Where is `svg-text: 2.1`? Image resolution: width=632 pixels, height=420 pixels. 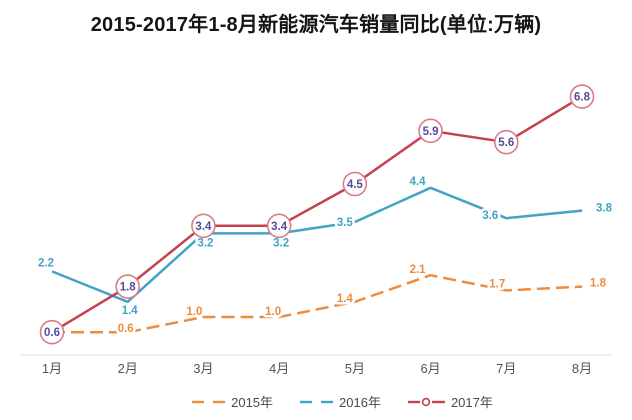
svg-text: 2.1 is located at coordinates (418, 270).